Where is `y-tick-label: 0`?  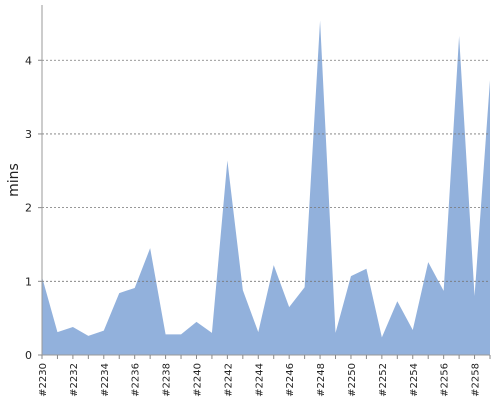
y-tick-label: 0 is located at coordinates (28, 355).